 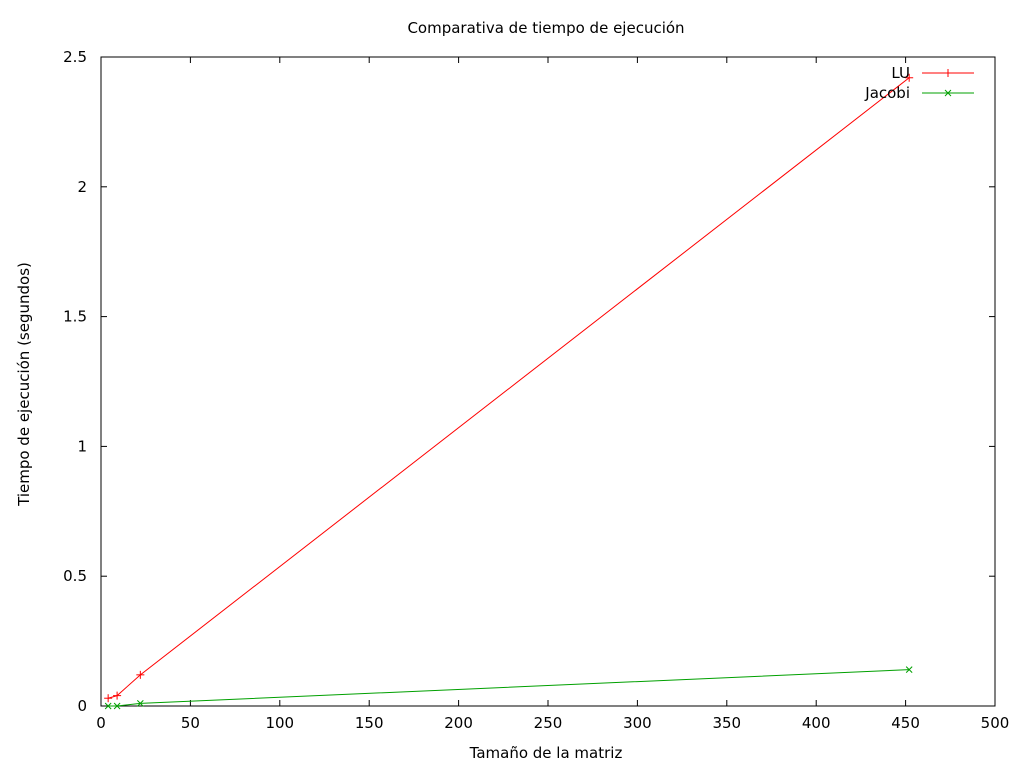 I want to click on y-tick-label: 2.5, so click(x=75, y=57).